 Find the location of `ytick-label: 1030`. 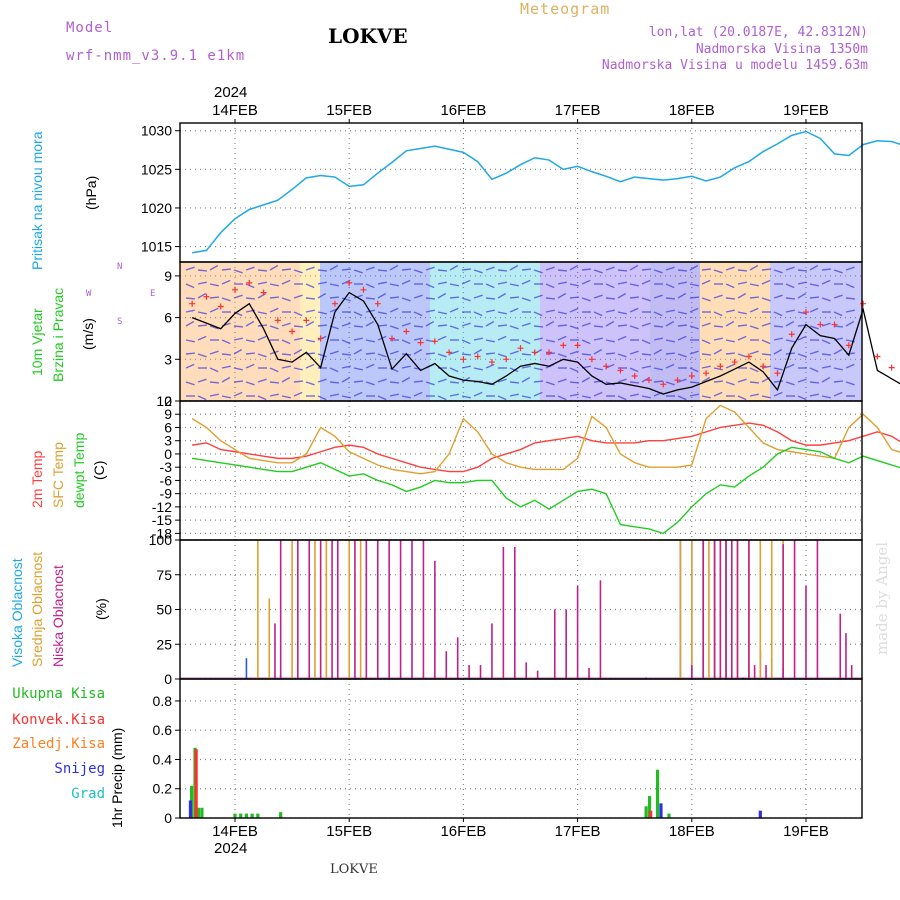

ytick-label: 1030 is located at coordinates (156, 131).